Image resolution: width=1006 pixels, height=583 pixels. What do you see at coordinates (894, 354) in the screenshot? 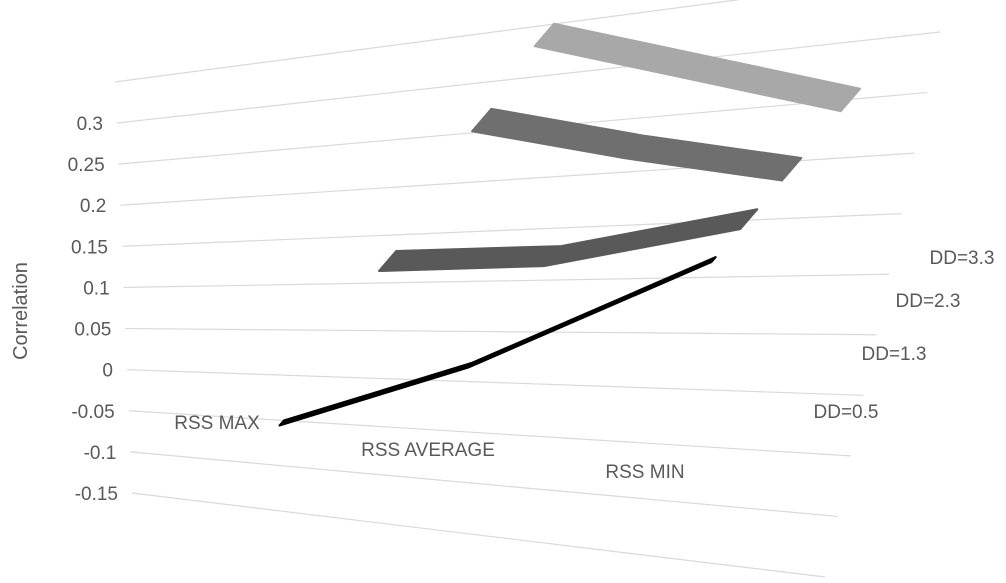
I see `series-label: DD=1.3` at bounding box center [894, 354].